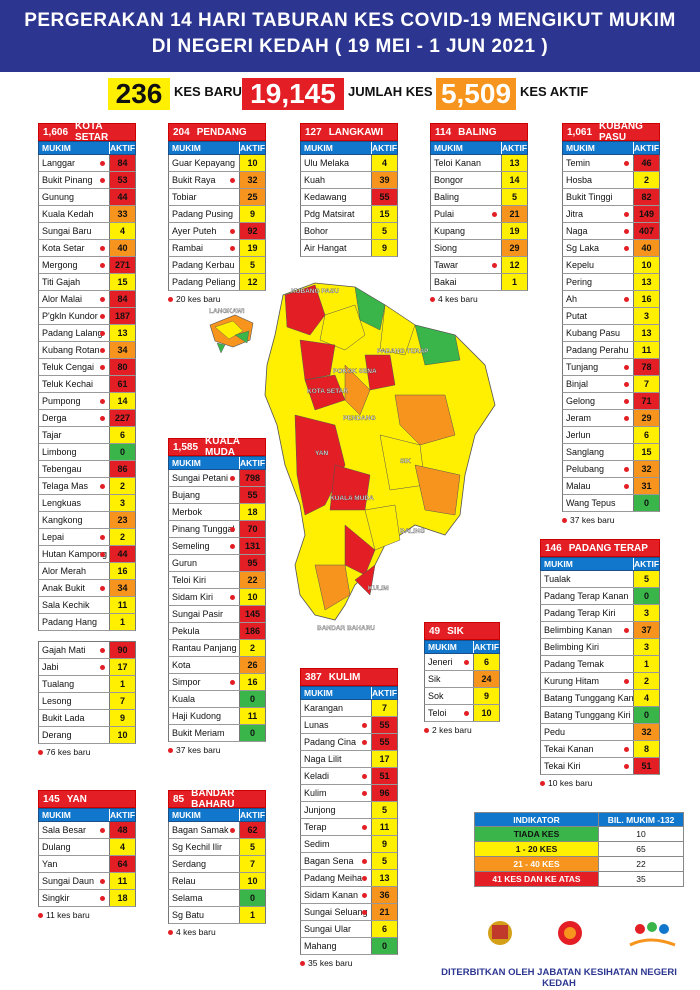  What do you see at coordinates (63, 718) in the screenshot?
I see `mukim-name: Bukit Lada` at bounding box center [63, 718].